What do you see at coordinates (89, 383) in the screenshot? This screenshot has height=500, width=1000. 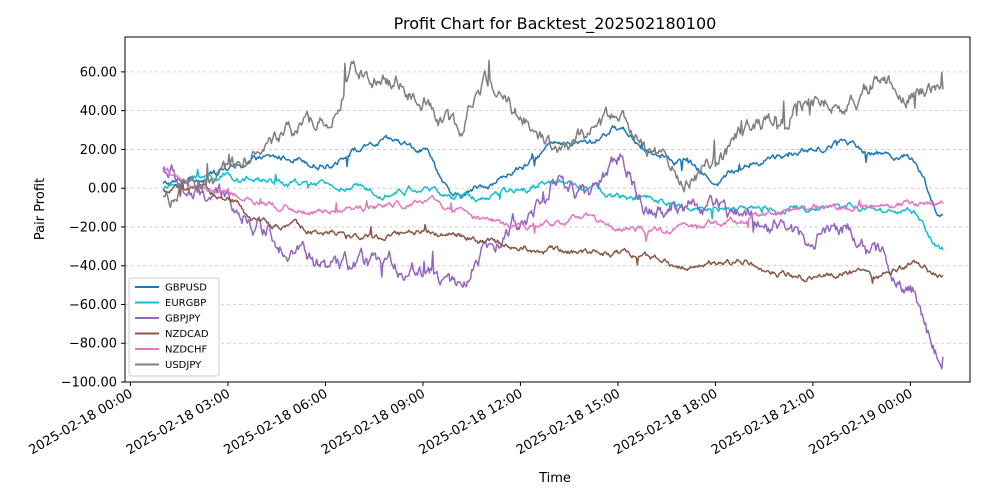 I see `y-tick-label: −100.00` at bounding box center [89, 383].